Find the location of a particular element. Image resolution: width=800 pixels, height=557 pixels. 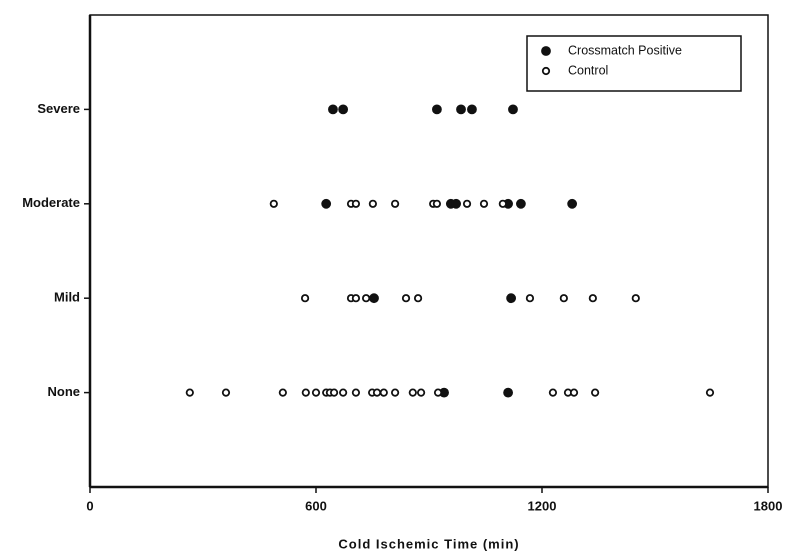

legend-label: Crossmatch Positive is located at coordinates (625, 50).